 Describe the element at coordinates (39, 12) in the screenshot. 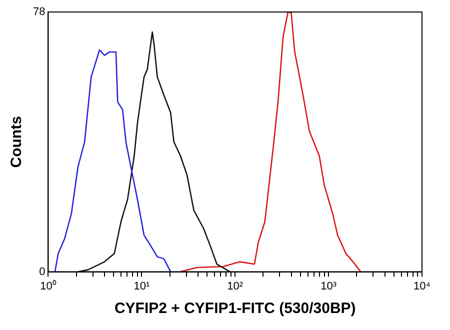

I see `y-tick-label: 78` at that location.